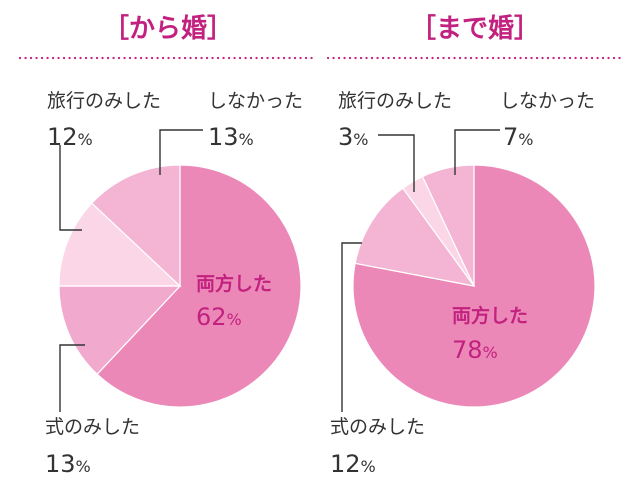 This screenshot has height=480, width=640. I want to click on pct-left-ceremony: 13%, so click(68, 464).